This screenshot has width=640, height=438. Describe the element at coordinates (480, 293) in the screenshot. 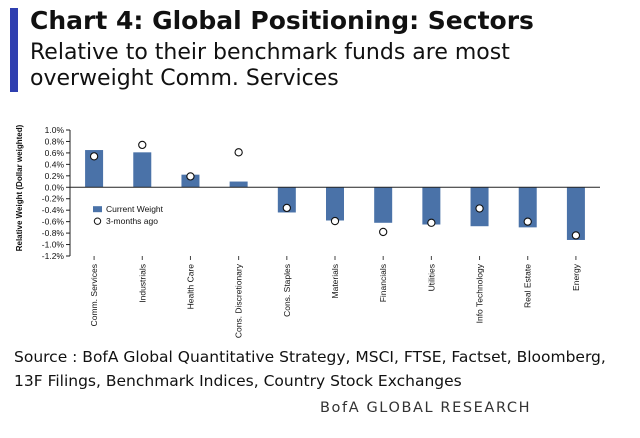

I see `x-tick-label: Info Technology` at that location.